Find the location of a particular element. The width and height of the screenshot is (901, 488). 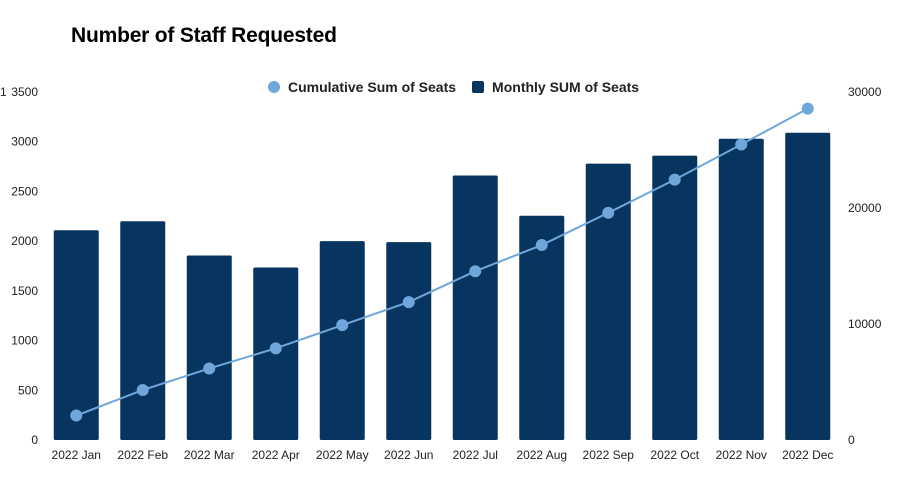

left-axis-tick-label: 2500 is located at coordinates (24, 191).